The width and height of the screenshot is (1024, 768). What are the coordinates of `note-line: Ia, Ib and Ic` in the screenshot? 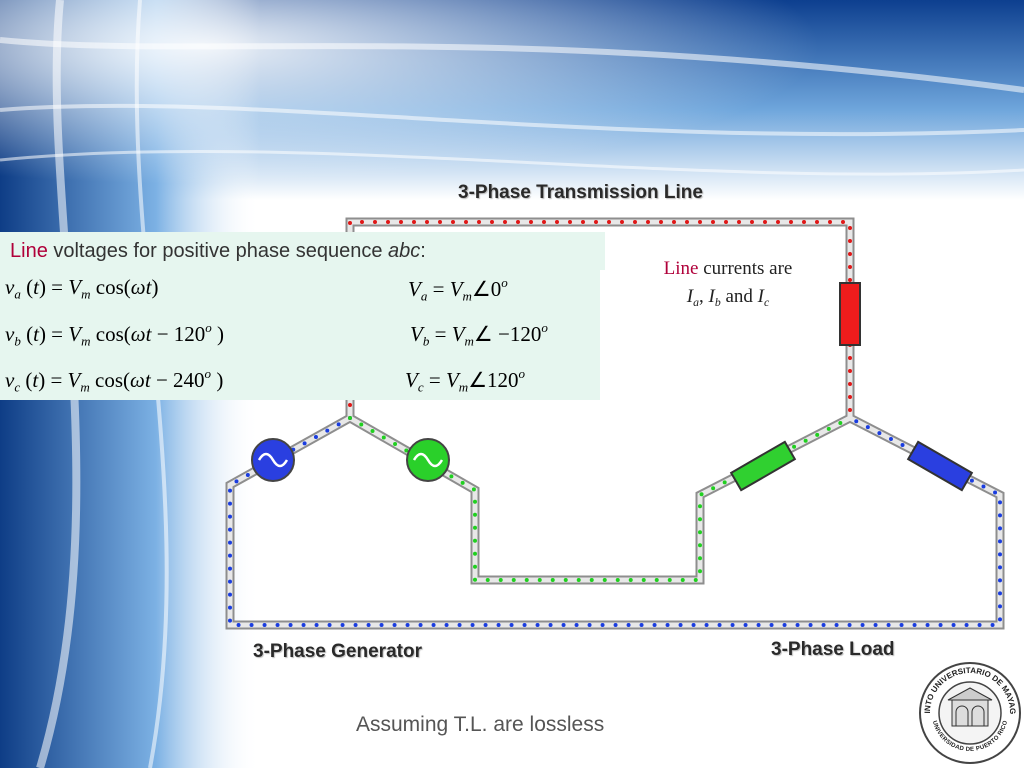 It's located at (728, 300).